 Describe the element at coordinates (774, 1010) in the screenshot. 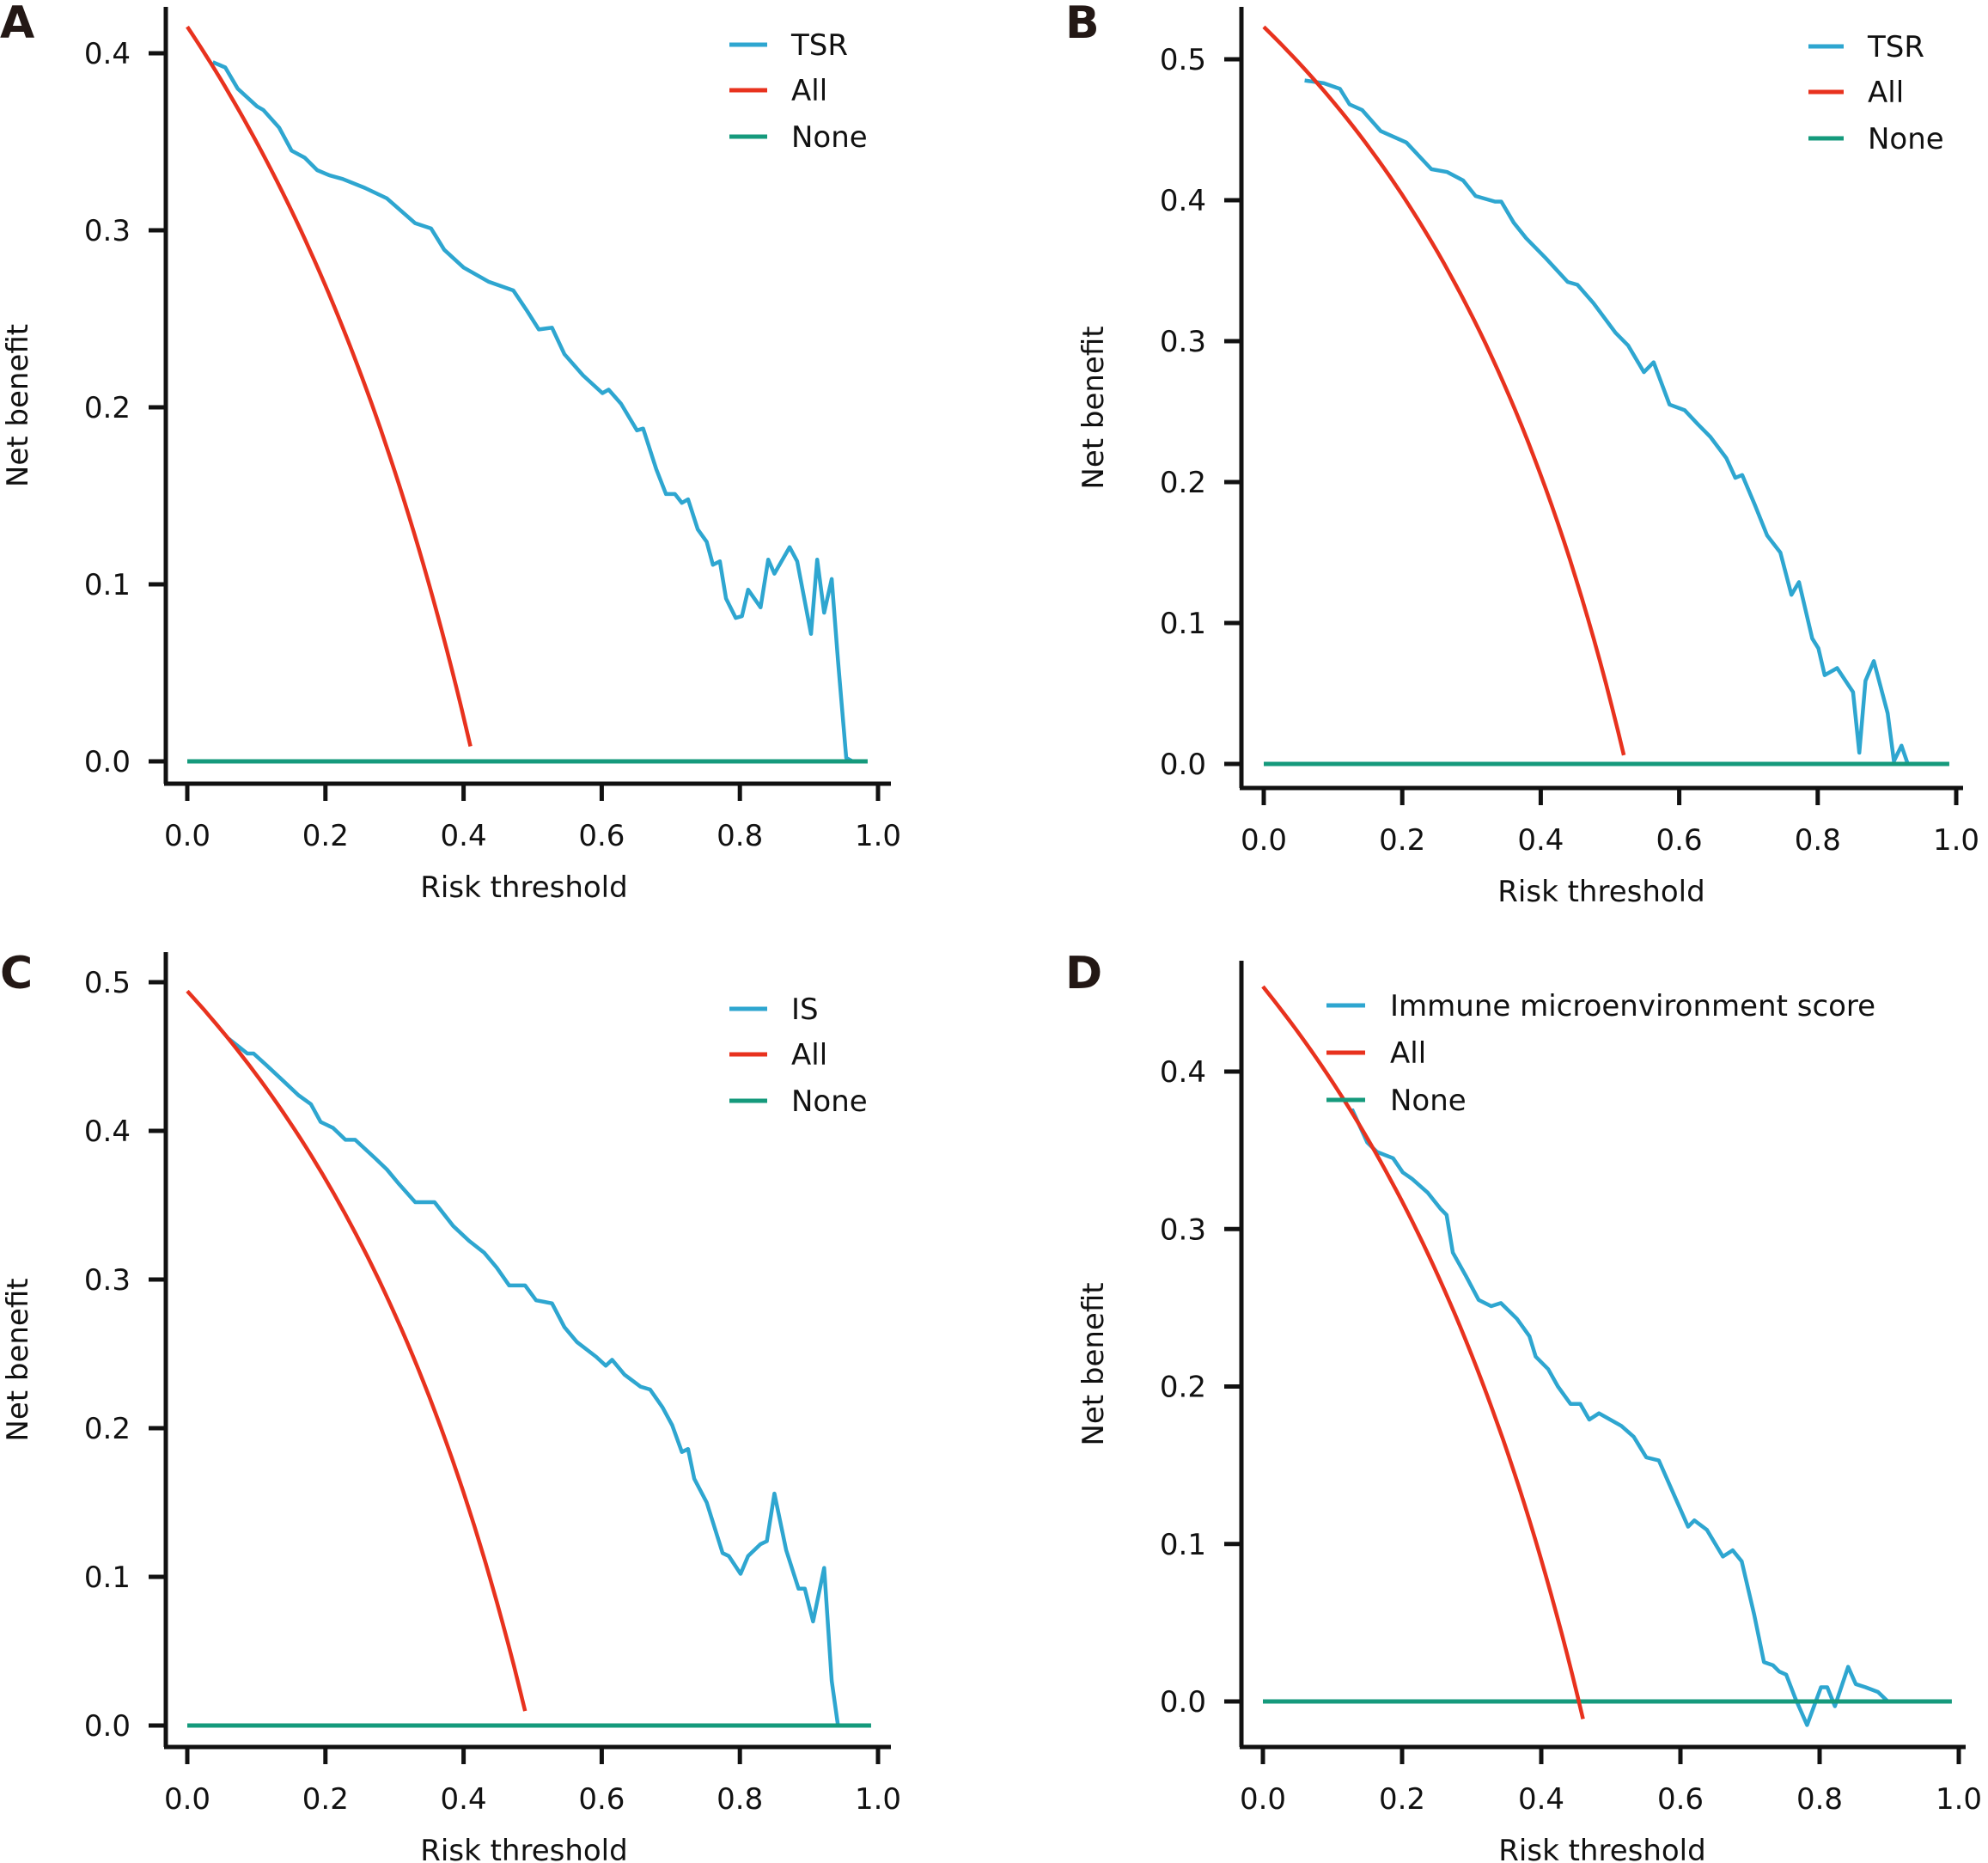

I see `legend-item-is: IS` at that location.